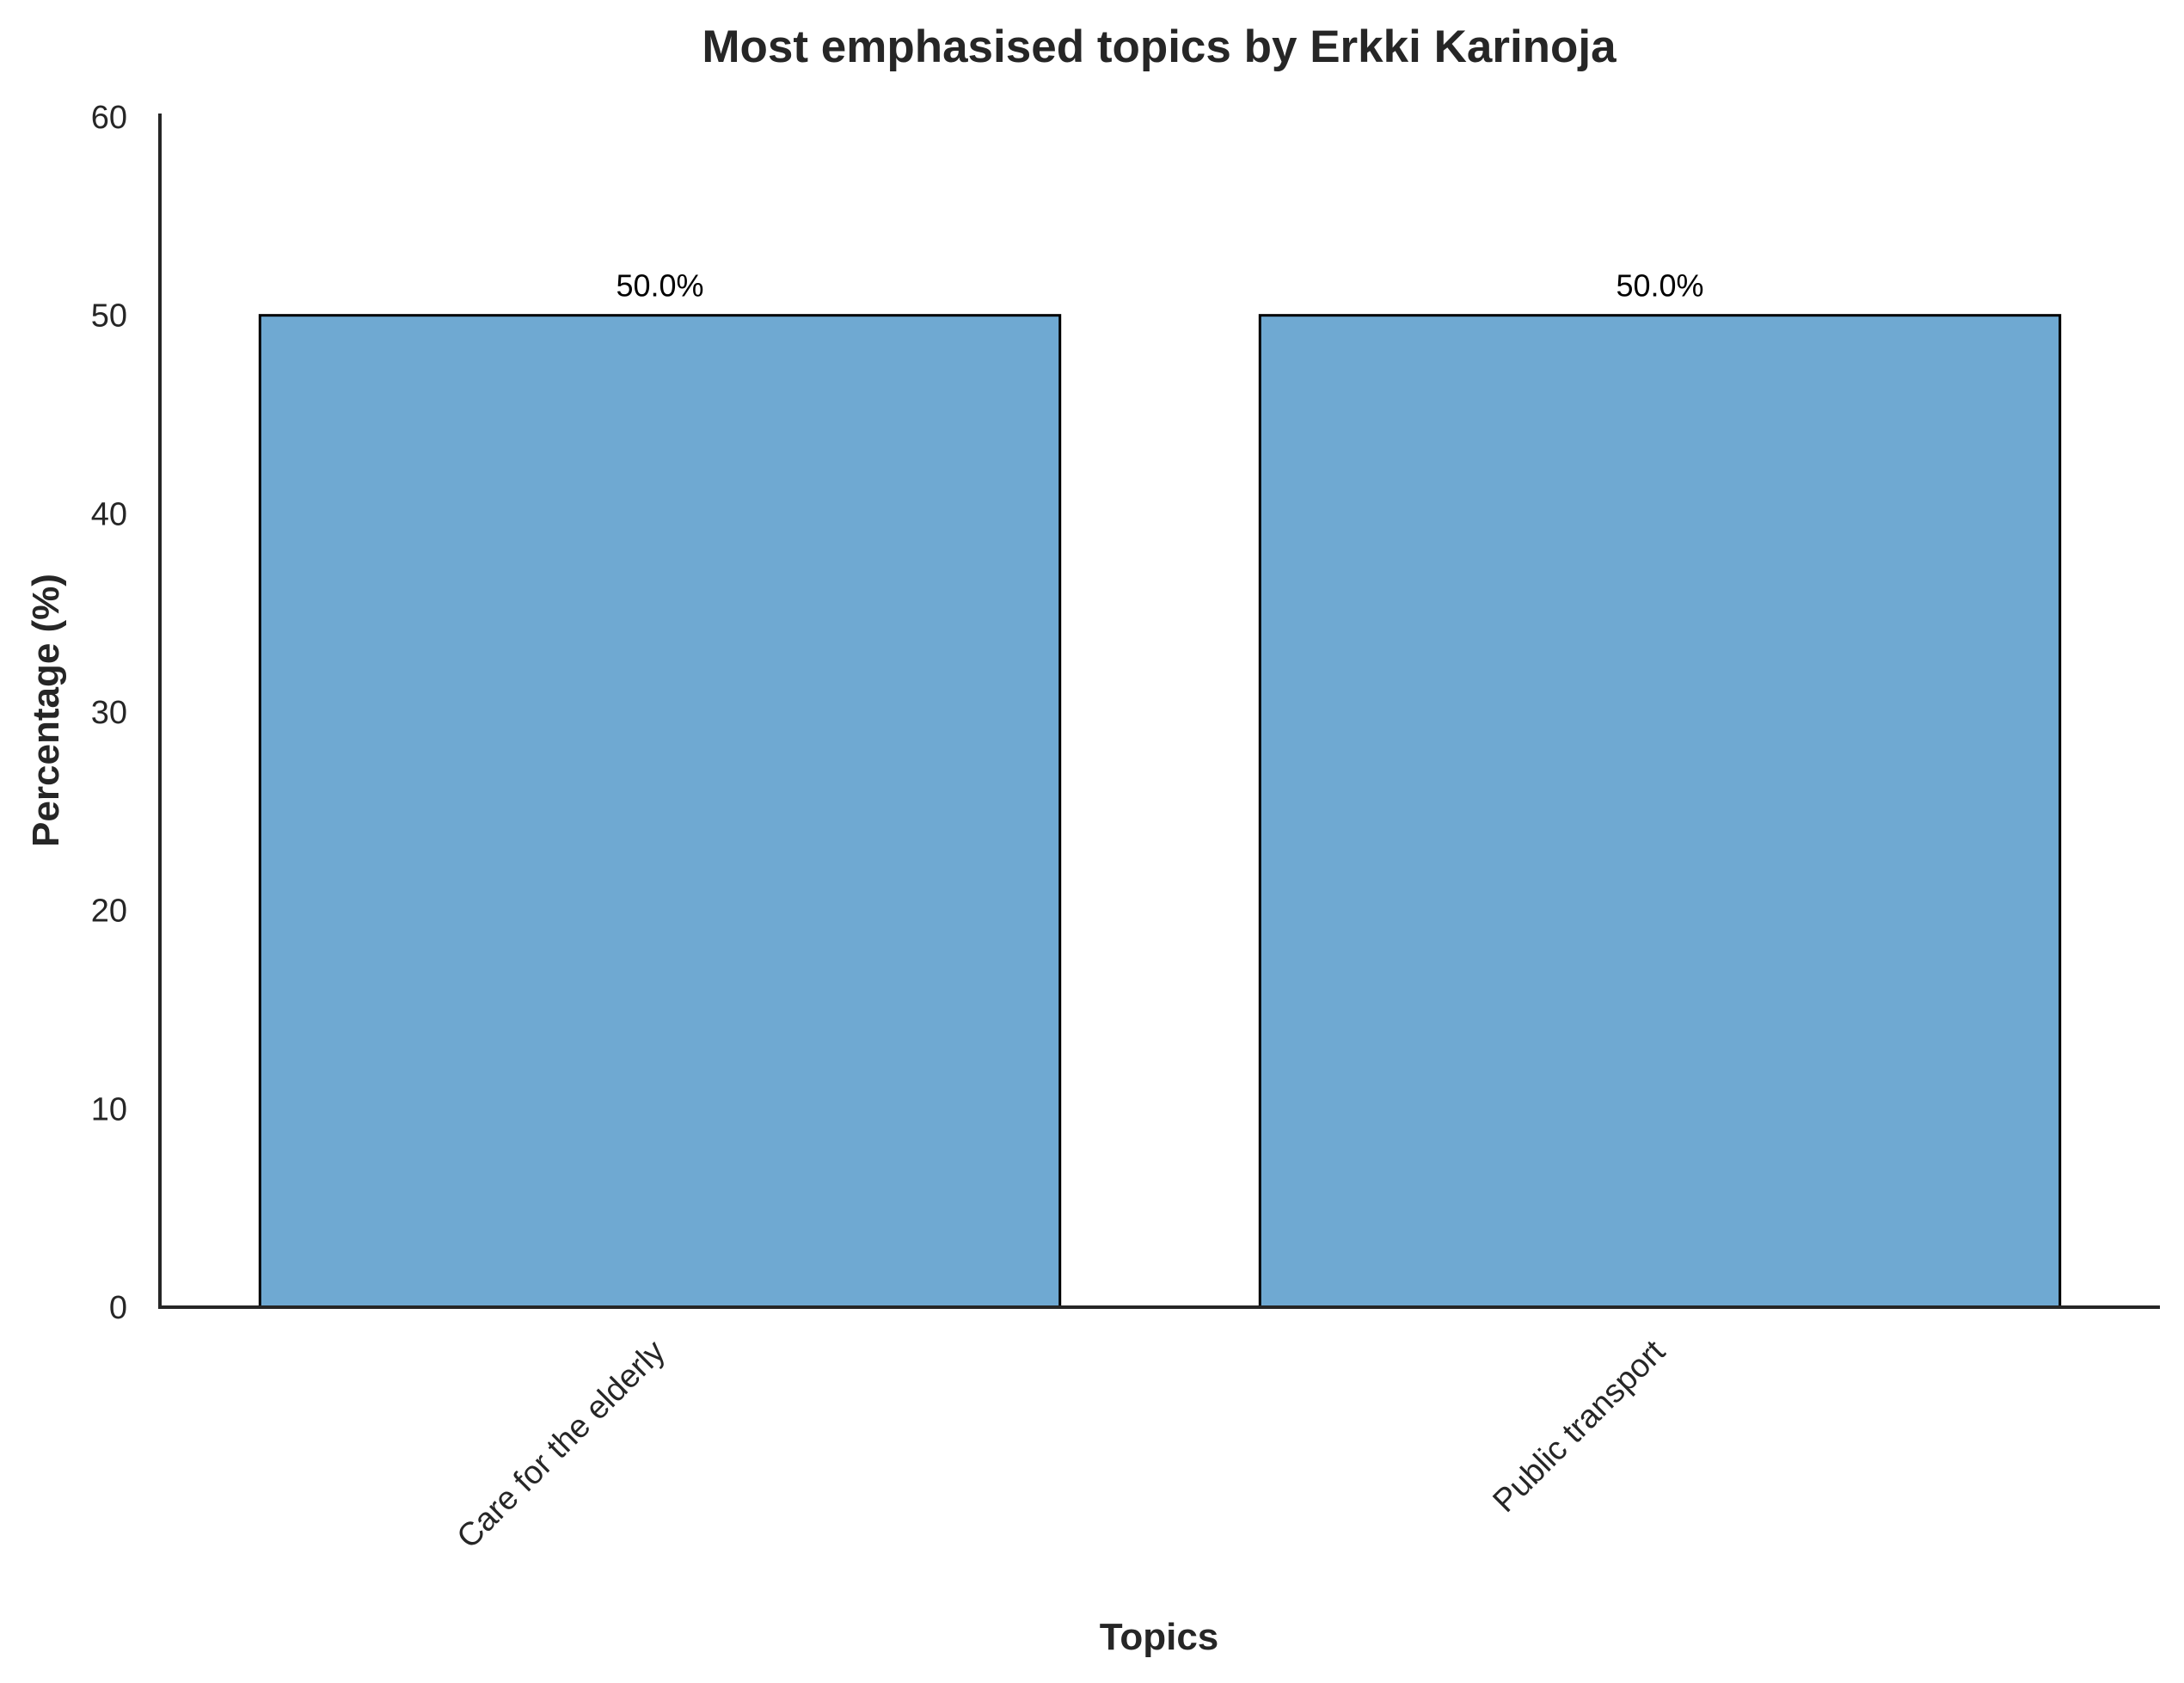 This screenshot has height=1683, width=2184. What do you see at coordinates (46, 710) in the screenshot?
I see `y-axis-label: Percentage (%)` at bounding box center [46, 710].